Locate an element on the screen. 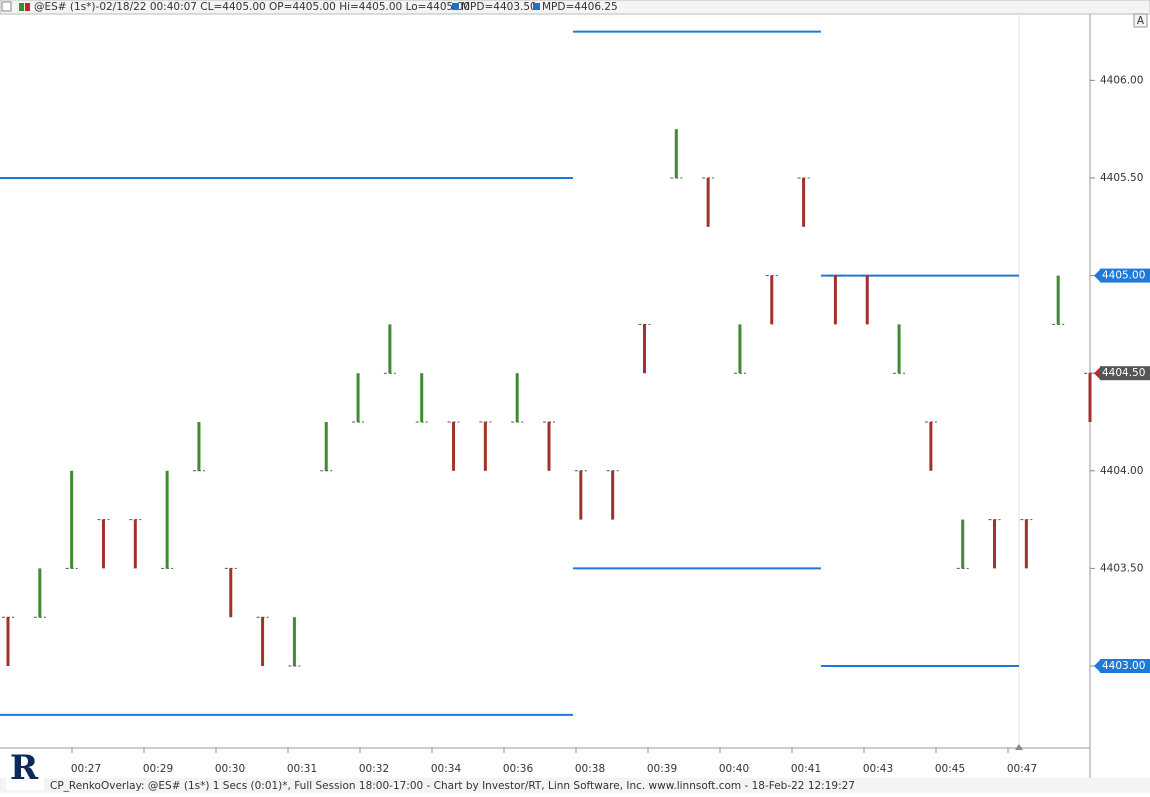  button-label: A is located at coordinates (1141, 21).